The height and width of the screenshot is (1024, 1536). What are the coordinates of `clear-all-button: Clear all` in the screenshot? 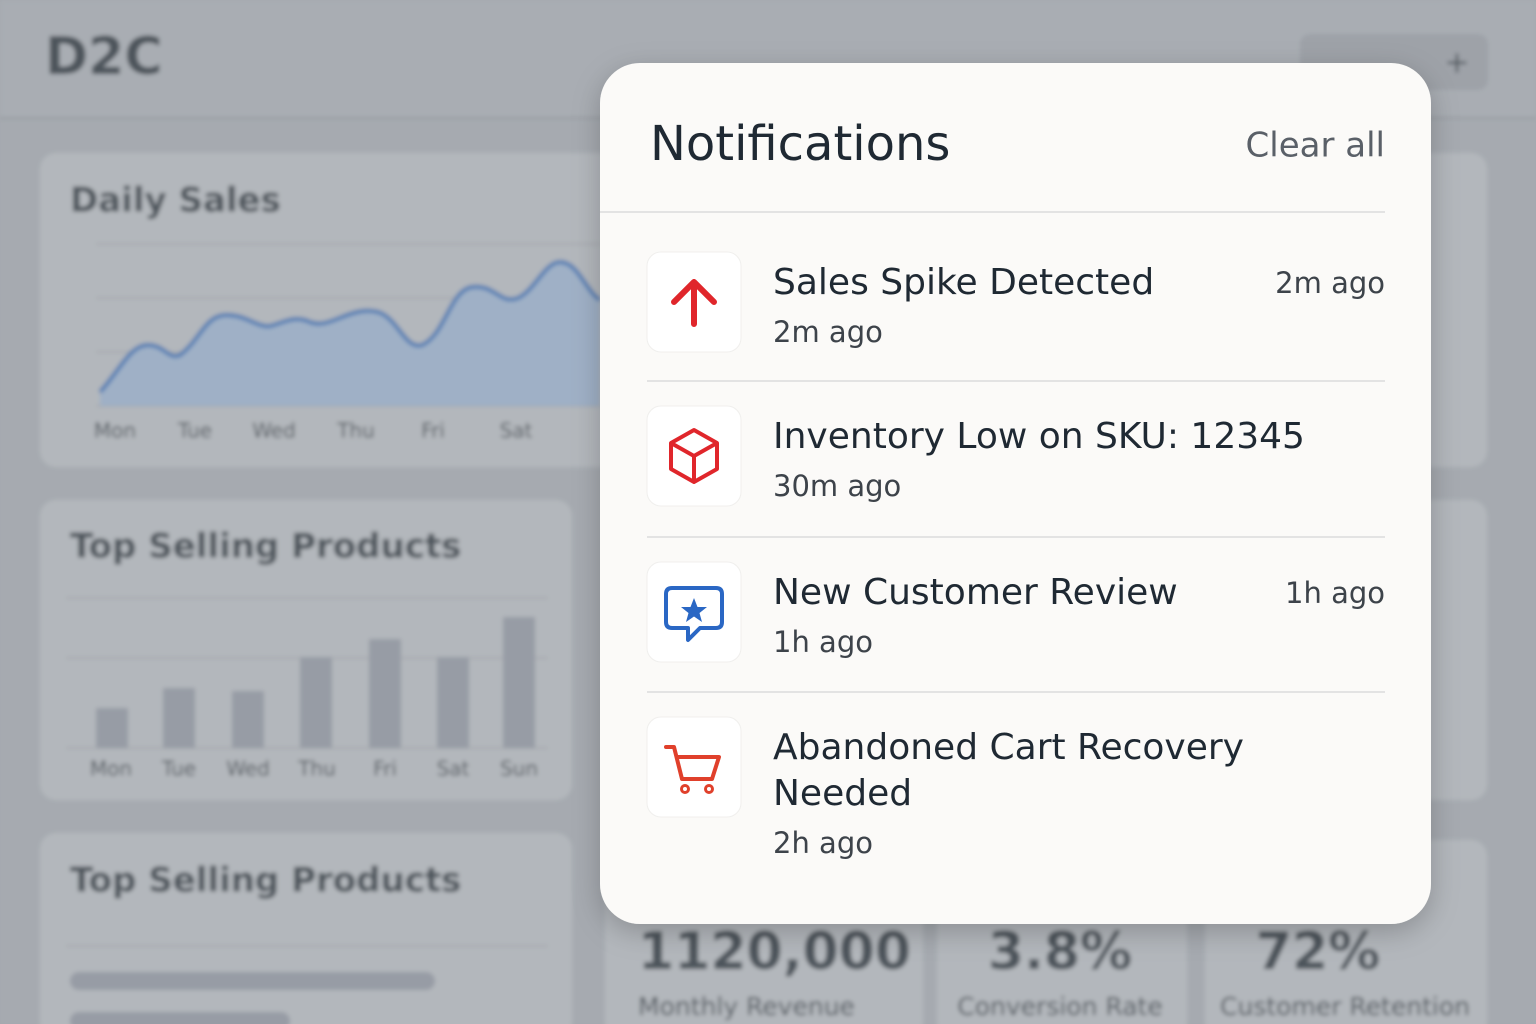 It's located at (1315, 146).